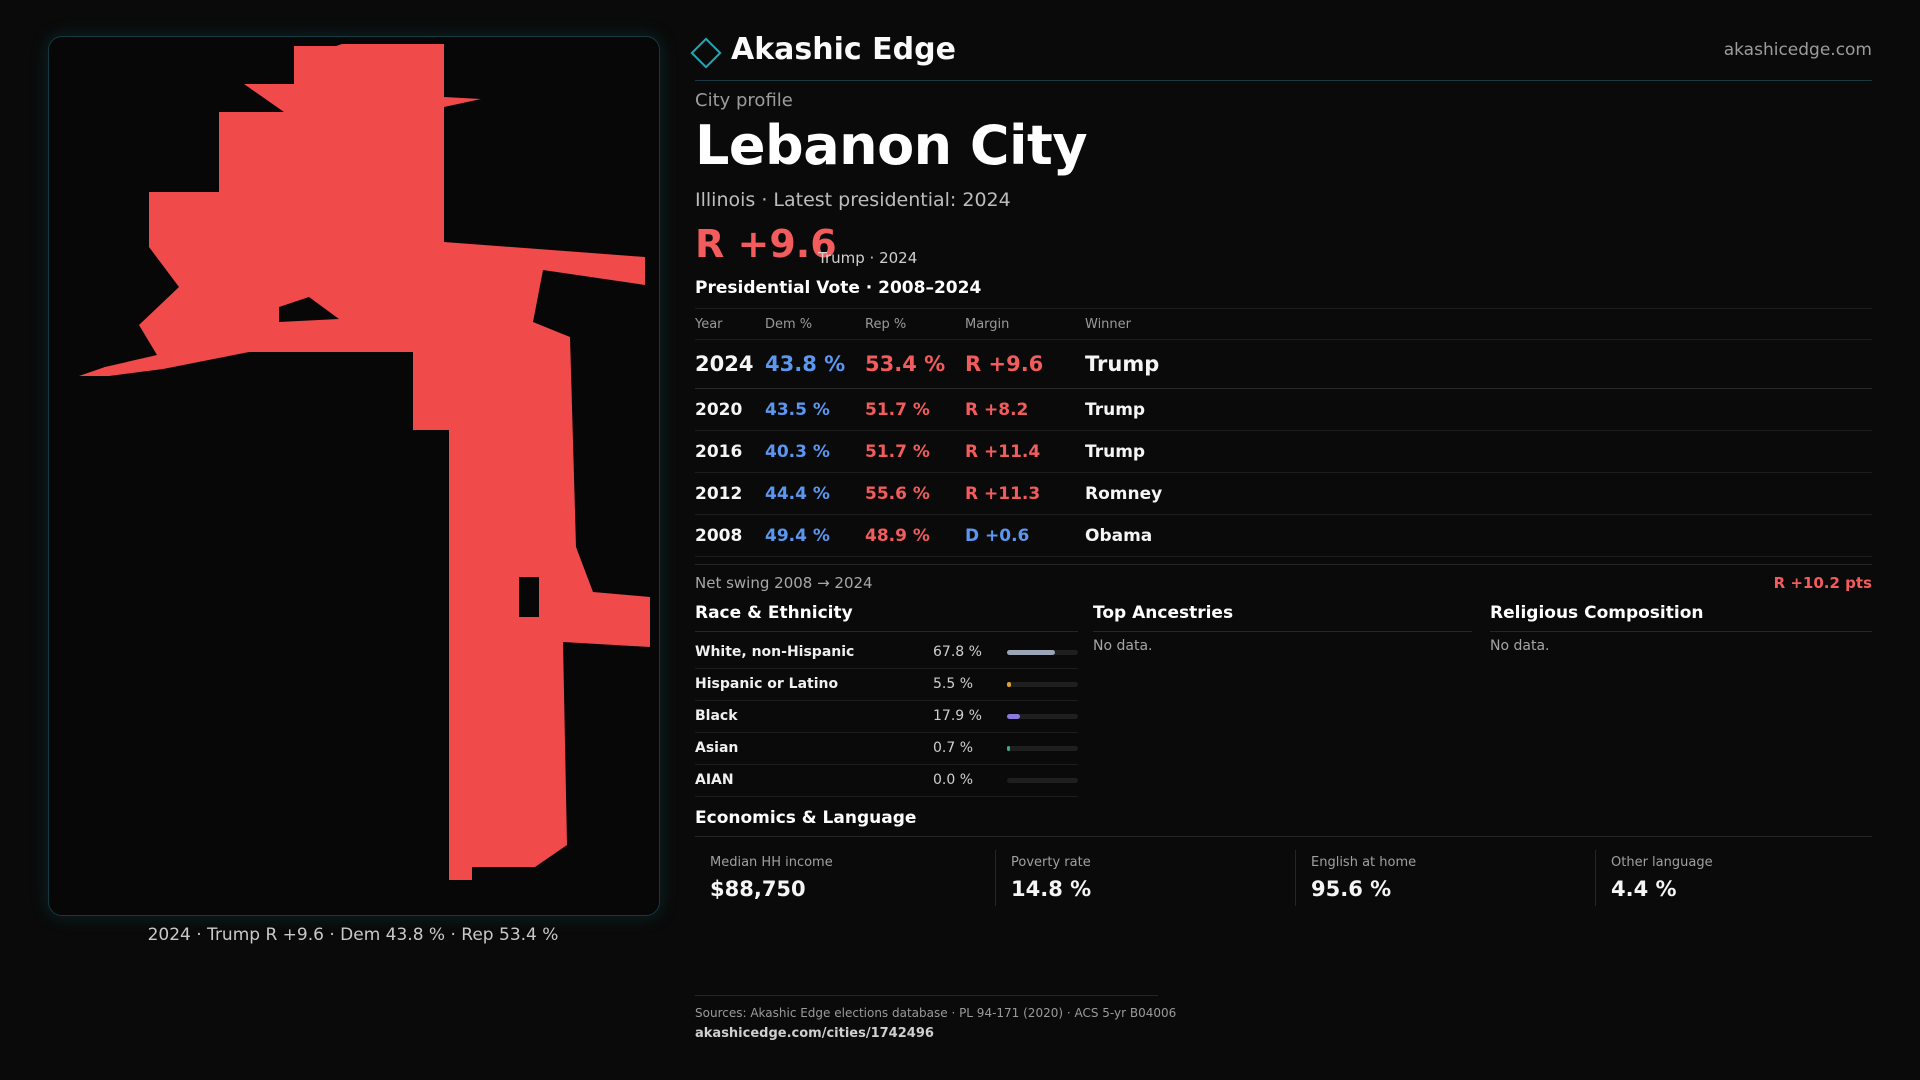  I want to click on list-item: White, non-Hispanic 67.8 %, so click(886, 653).